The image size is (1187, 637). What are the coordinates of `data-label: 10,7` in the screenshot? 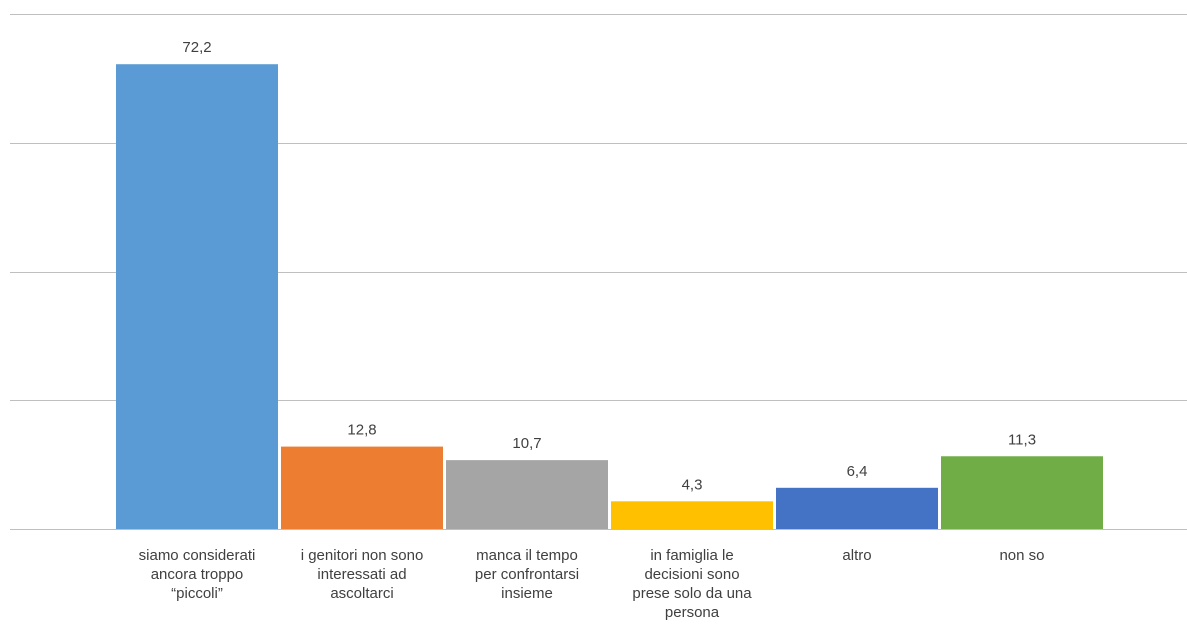 It's located at (526, 443).